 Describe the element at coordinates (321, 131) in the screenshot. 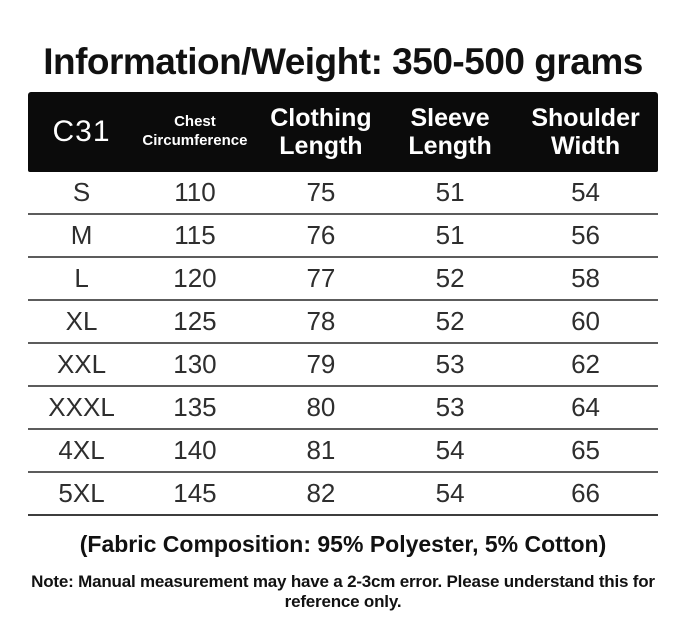

I see `col-header-clothing-length: Clothing Length` at that location.